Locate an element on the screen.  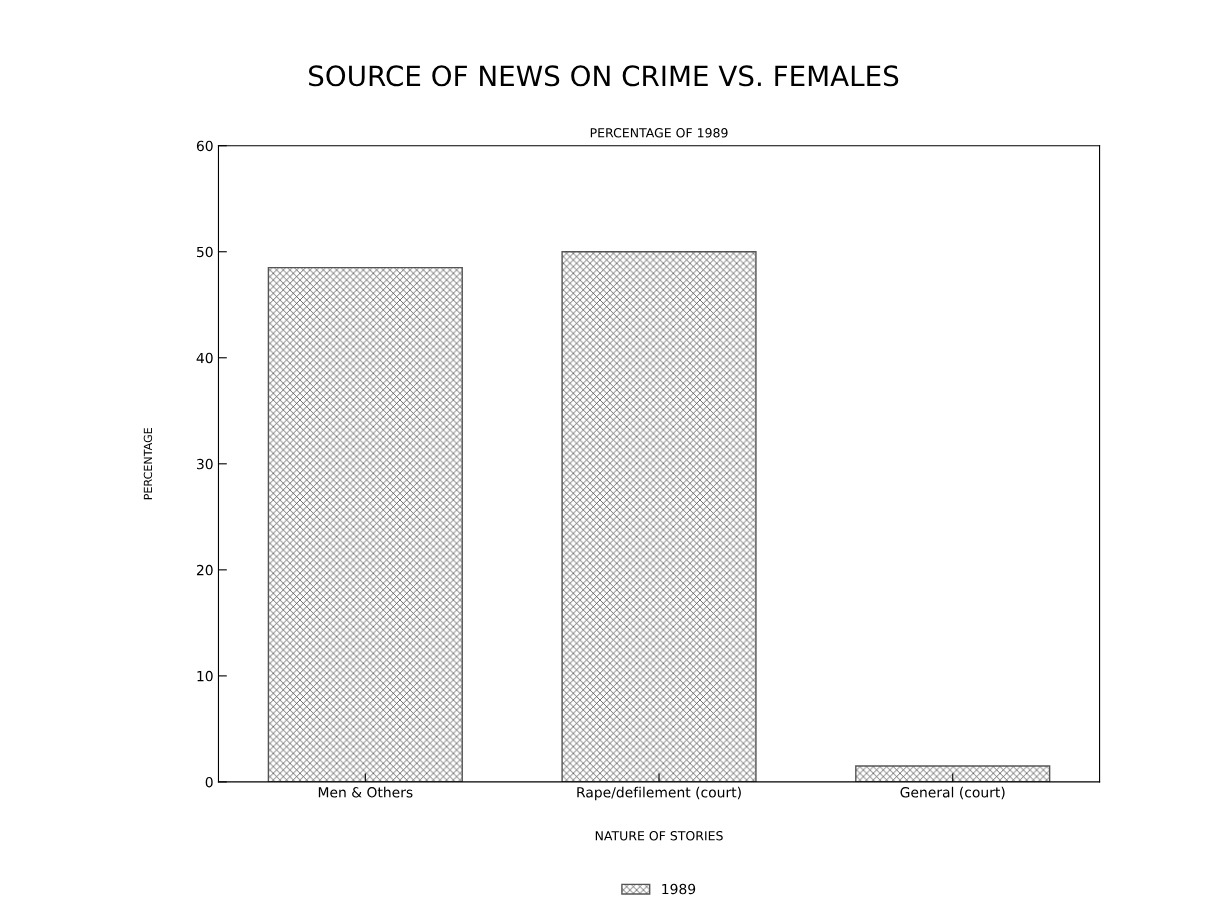
y-tick-label: 10 is located at coordinates (205, 676).